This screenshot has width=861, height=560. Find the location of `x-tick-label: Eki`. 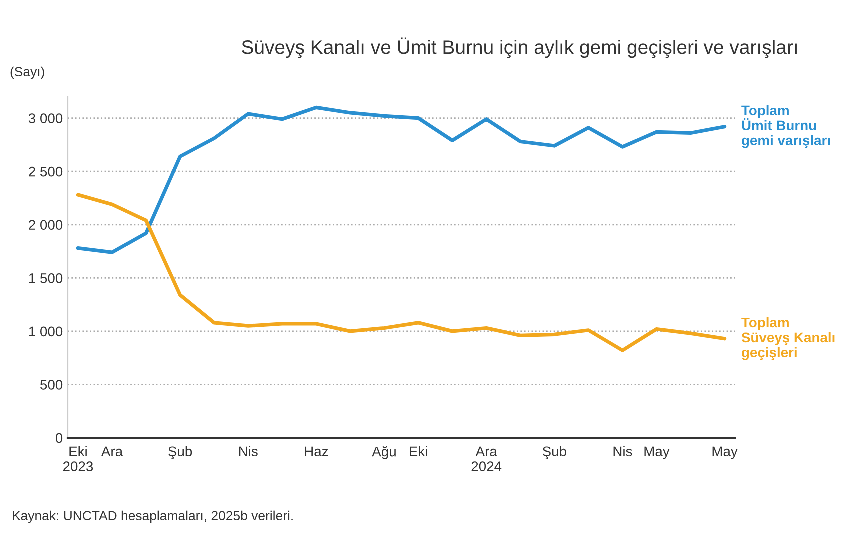

x-tick-label: Eki is located at coordinates (419, 451).